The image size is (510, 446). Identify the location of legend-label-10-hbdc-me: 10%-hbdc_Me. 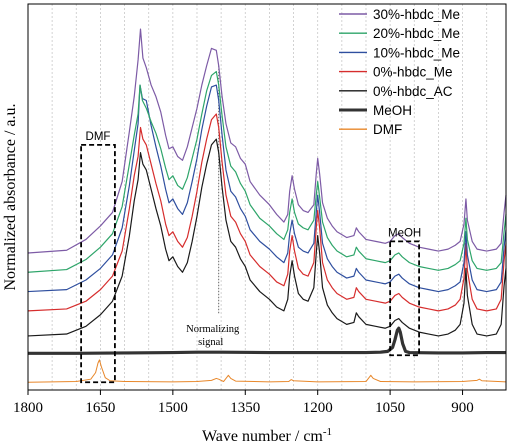
(416, 52).